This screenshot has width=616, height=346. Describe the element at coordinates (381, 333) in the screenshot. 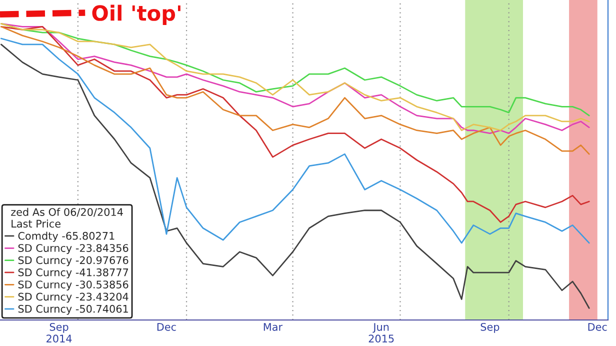

I see `x-tick-label: Jun 2015` at that location.